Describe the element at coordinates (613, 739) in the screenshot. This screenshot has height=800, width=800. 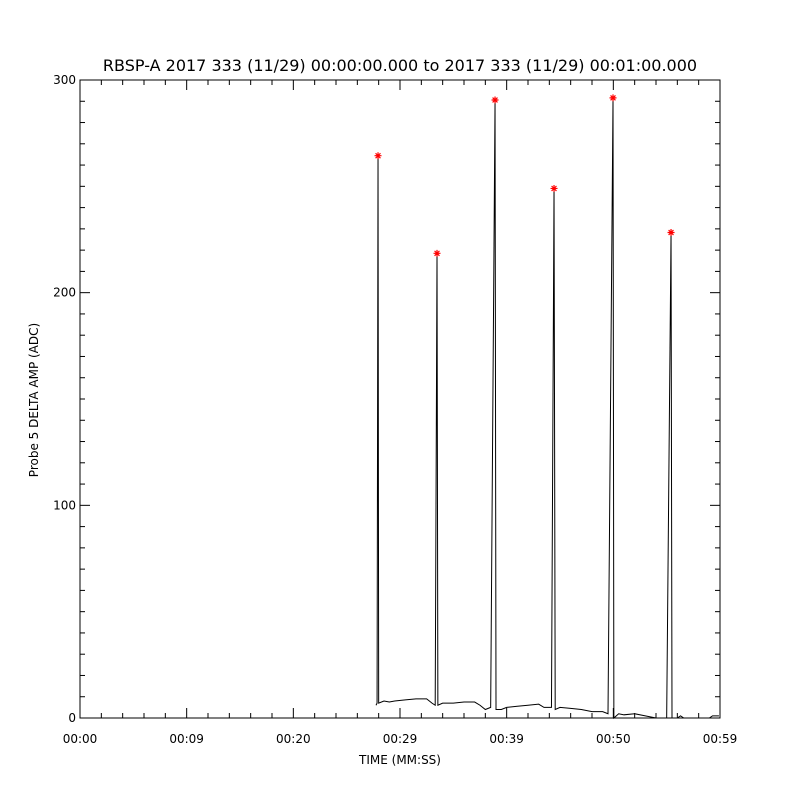
I see `x-tick-label: 00:50` at that location.